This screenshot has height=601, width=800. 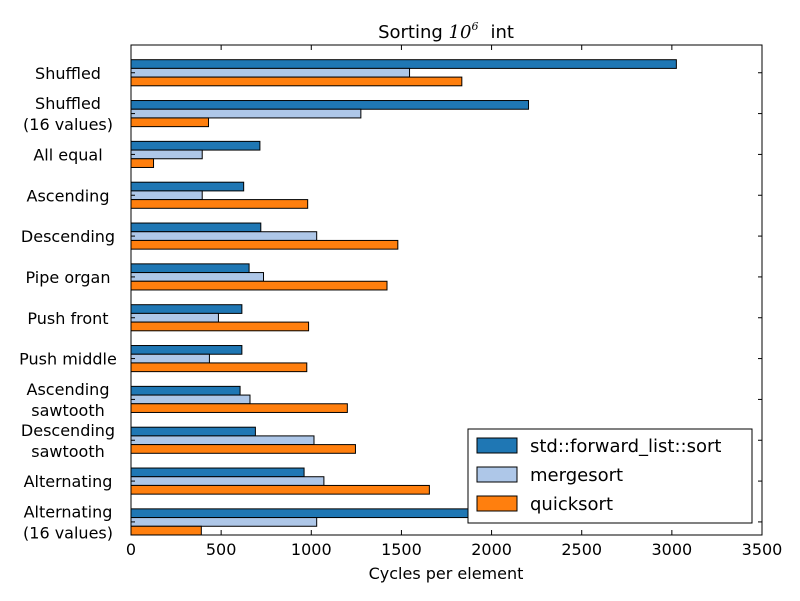 What do you see at coordinates (474, 26) in the screenshot?
I see `chart-title-exponent: 6` at bounding box center [474, 26].